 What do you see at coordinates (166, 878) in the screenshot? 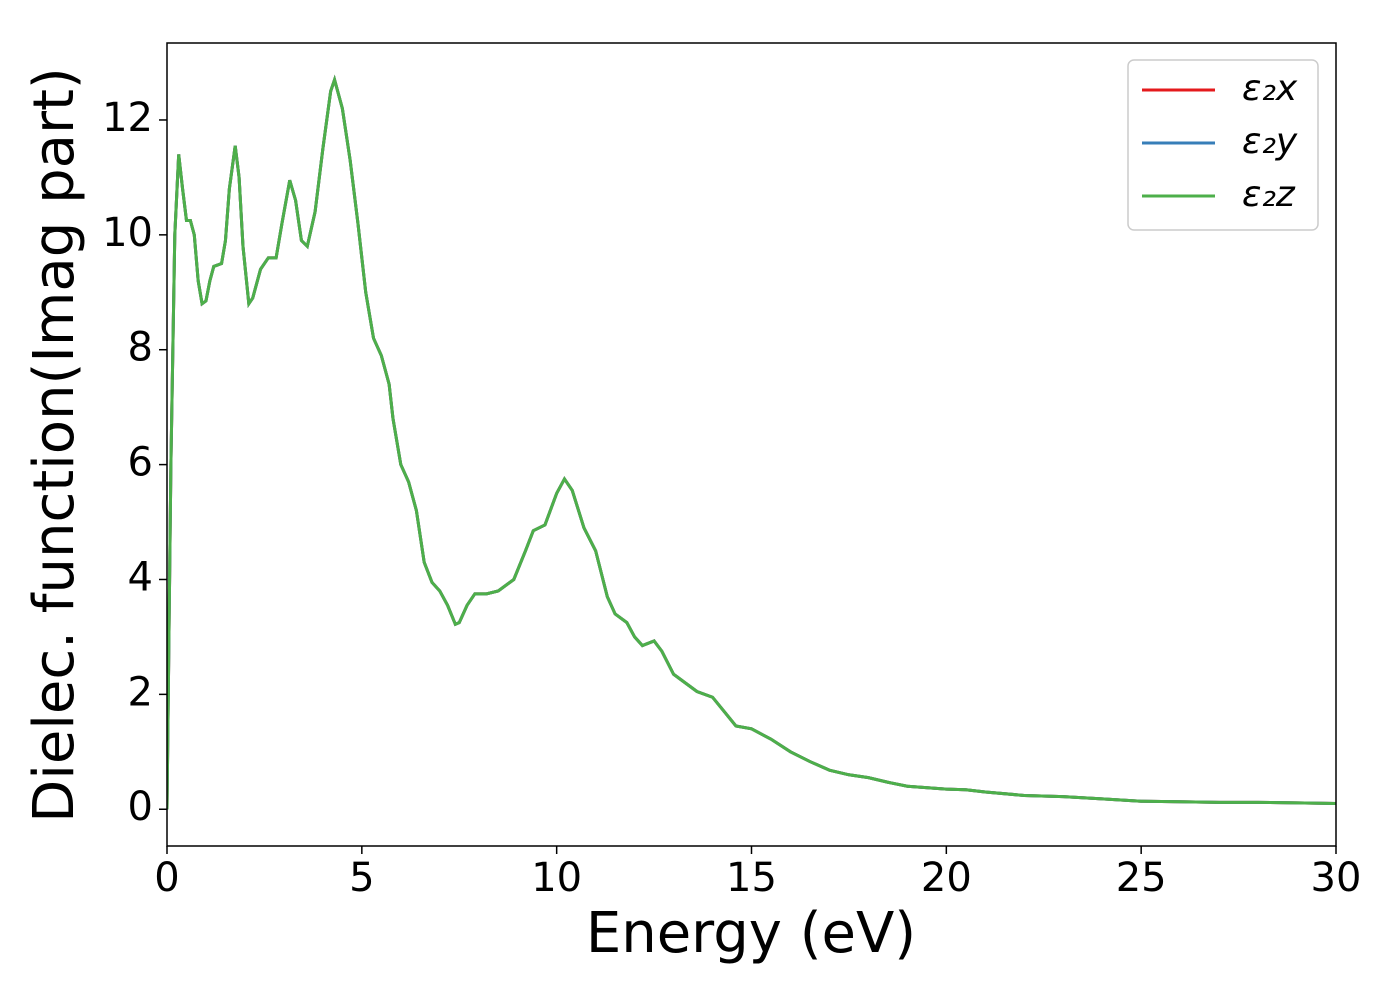
I see `x-tick-label: 0` at bounding box center [166, 878].